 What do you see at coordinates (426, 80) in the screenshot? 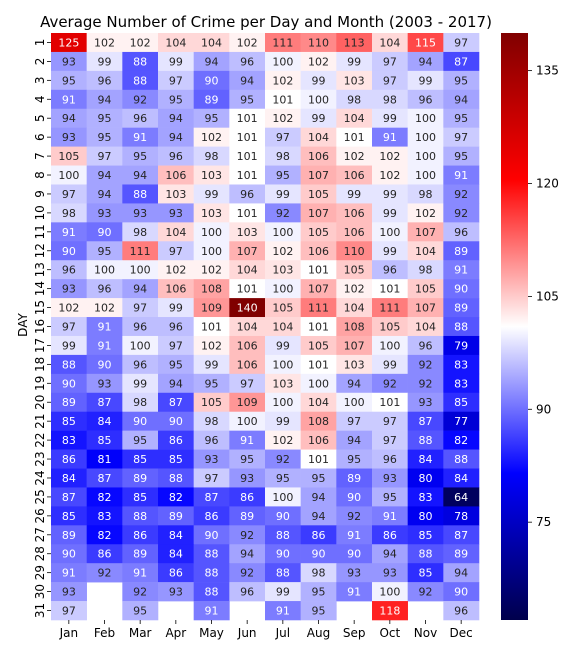
I see `cell-value-label-day3-Nov: 99` at bounding box center [426, 80].